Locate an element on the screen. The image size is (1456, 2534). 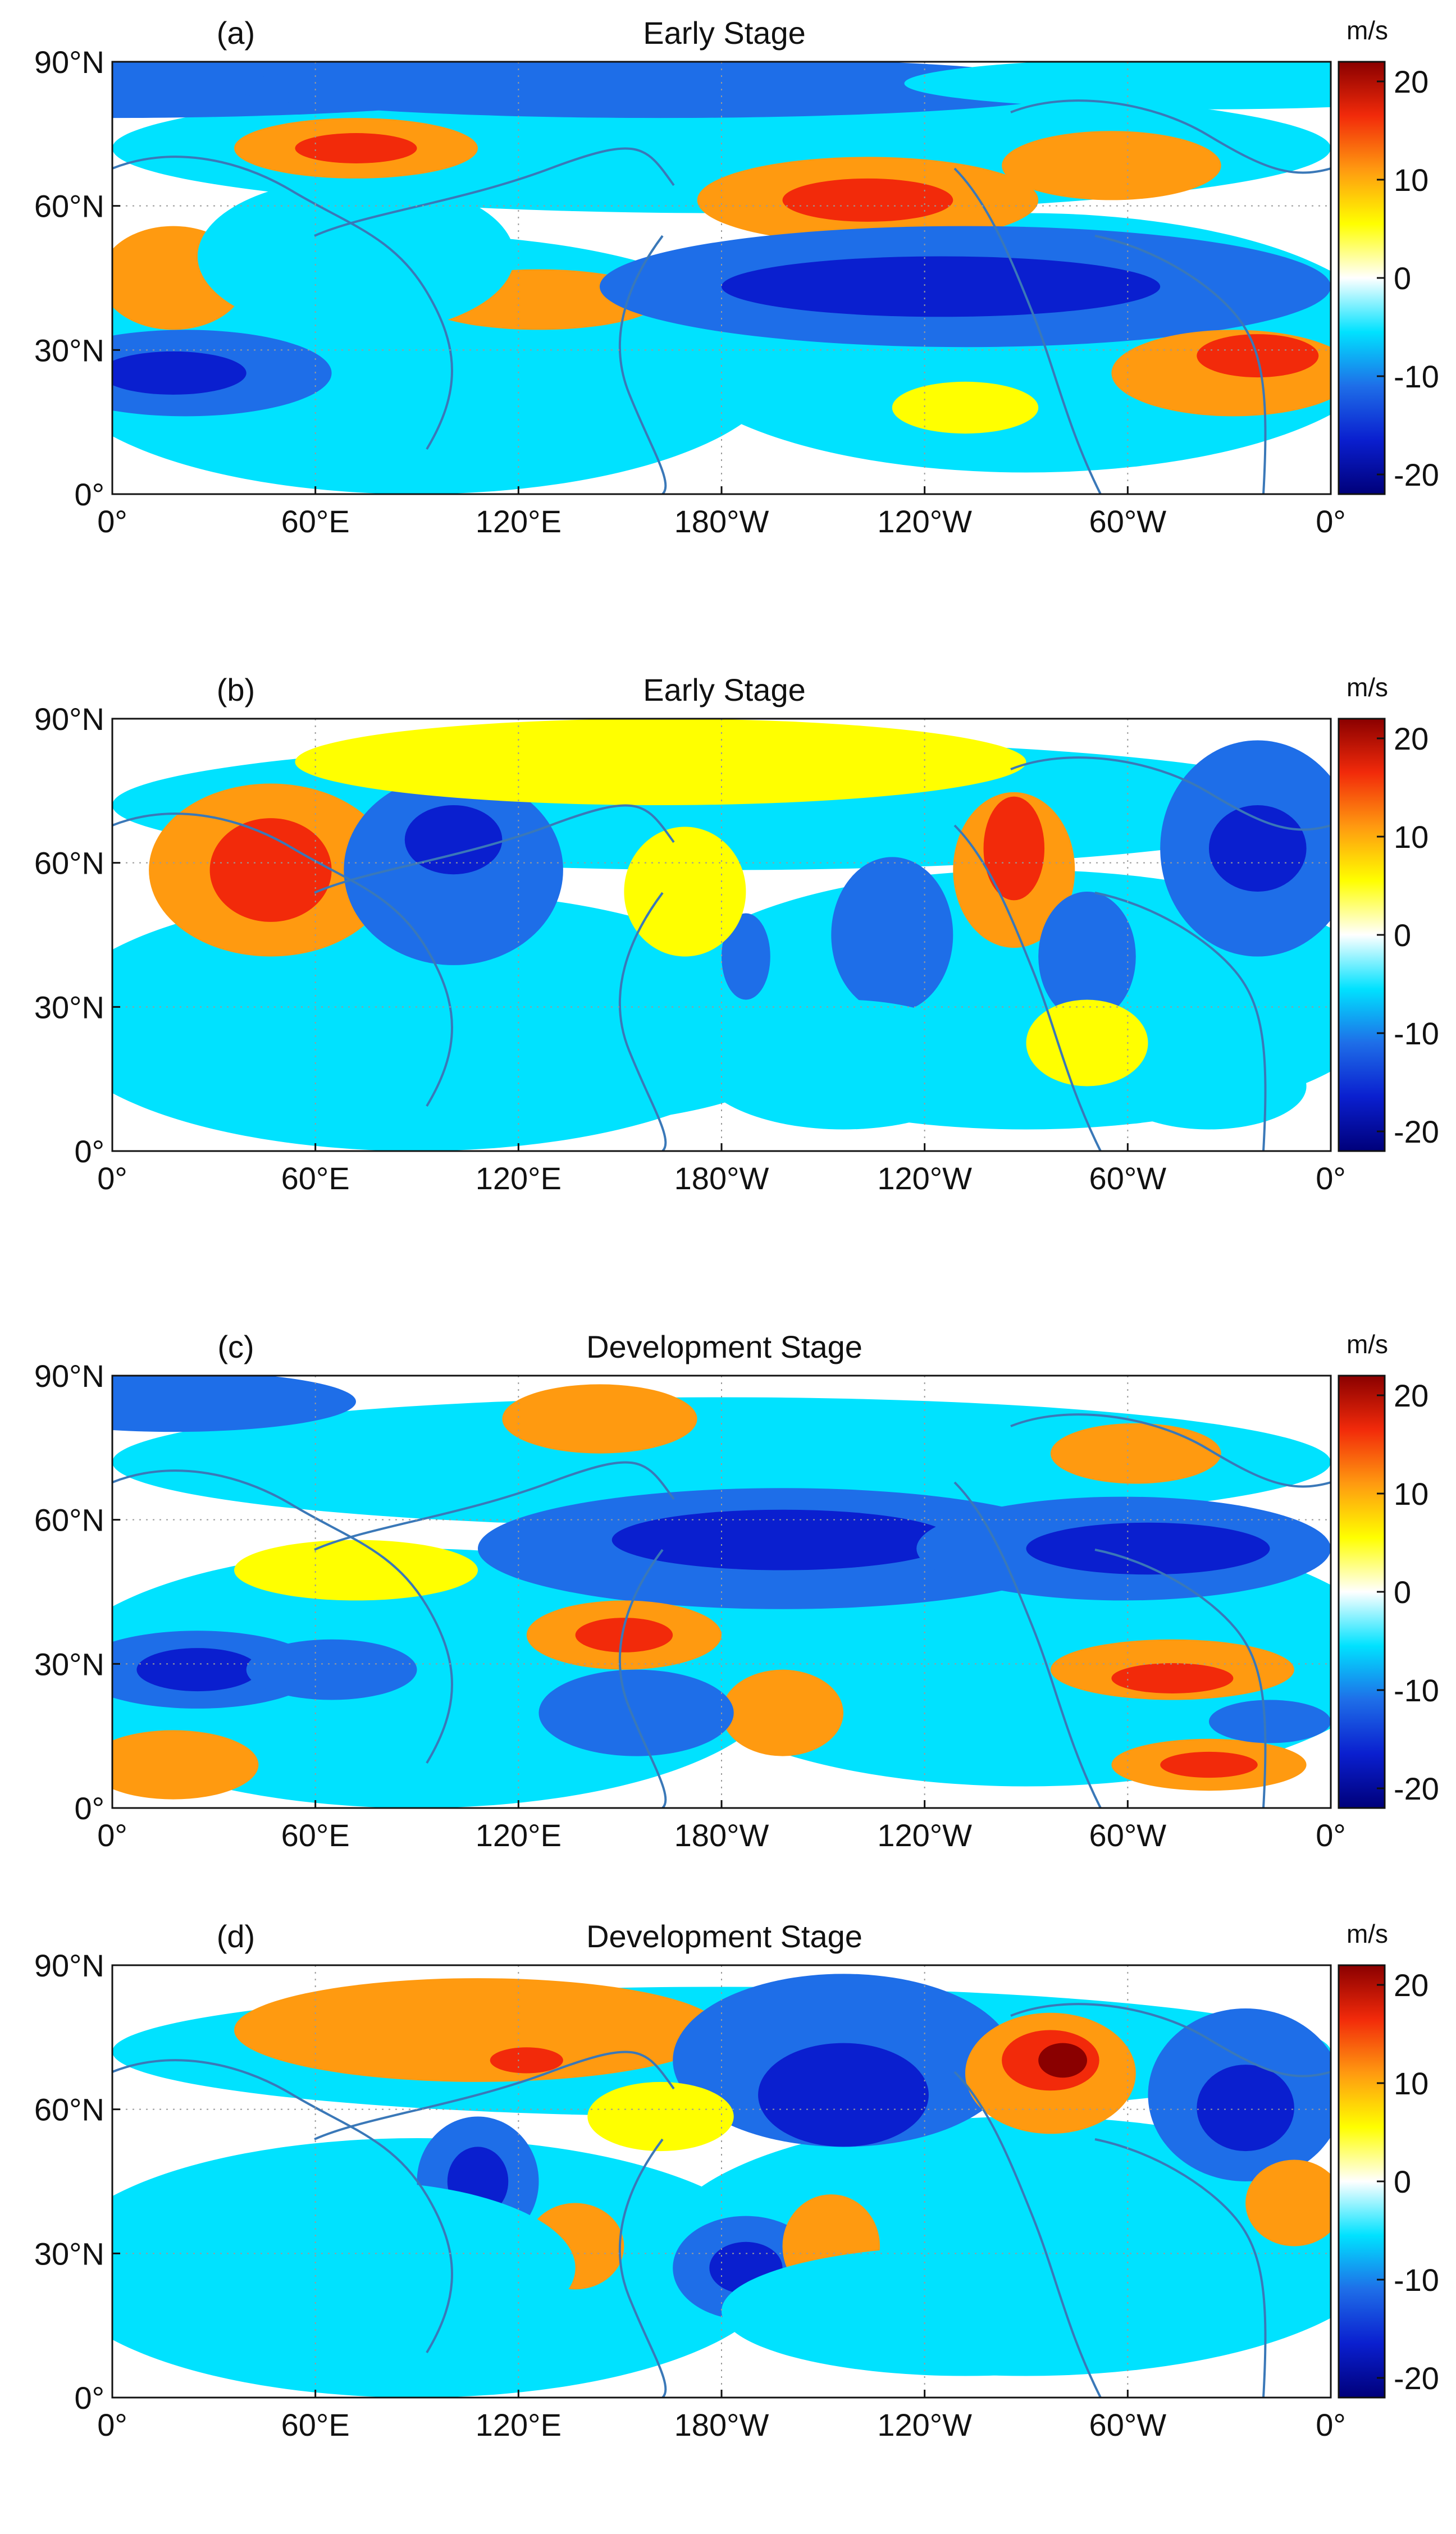
panel-label: (b) is located at coordinates (236, 689).